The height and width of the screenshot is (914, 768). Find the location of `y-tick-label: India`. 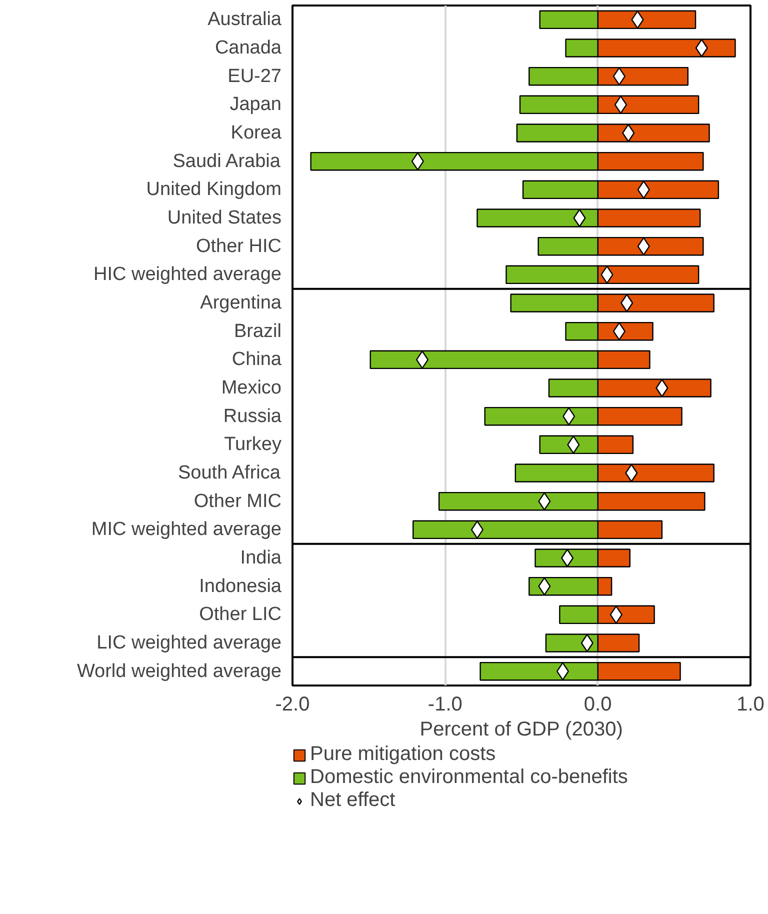

y-tick-label: India is located at coordinates (261, 558).